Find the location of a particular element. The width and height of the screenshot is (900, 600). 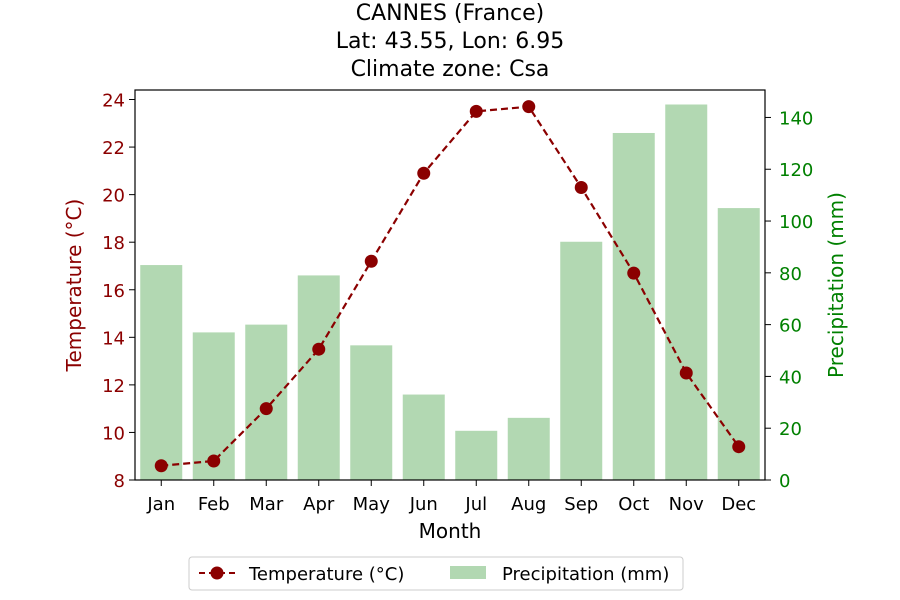

temperature-tick-label: 16 is located at coordinates (113, 291).